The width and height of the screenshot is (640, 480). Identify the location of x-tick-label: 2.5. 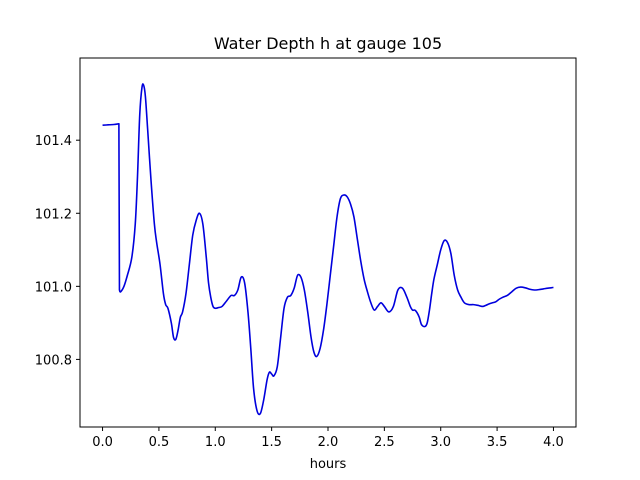
(384, 442).